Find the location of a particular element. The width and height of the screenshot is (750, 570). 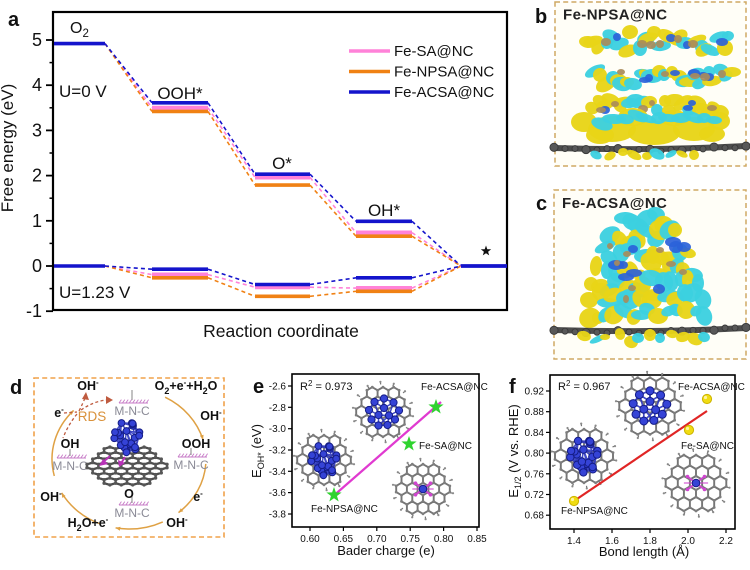

svg-text: -2.8 is located at coordinates (278, 408).